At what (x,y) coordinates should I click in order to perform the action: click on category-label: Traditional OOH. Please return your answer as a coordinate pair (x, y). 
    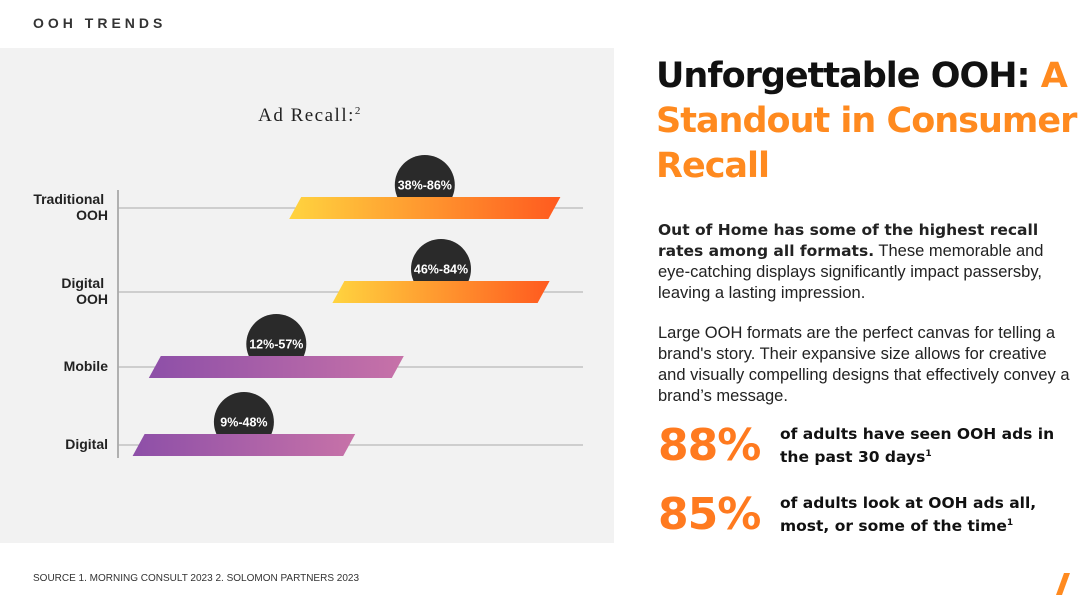
    Looking at the image, I should click on (70, 207).